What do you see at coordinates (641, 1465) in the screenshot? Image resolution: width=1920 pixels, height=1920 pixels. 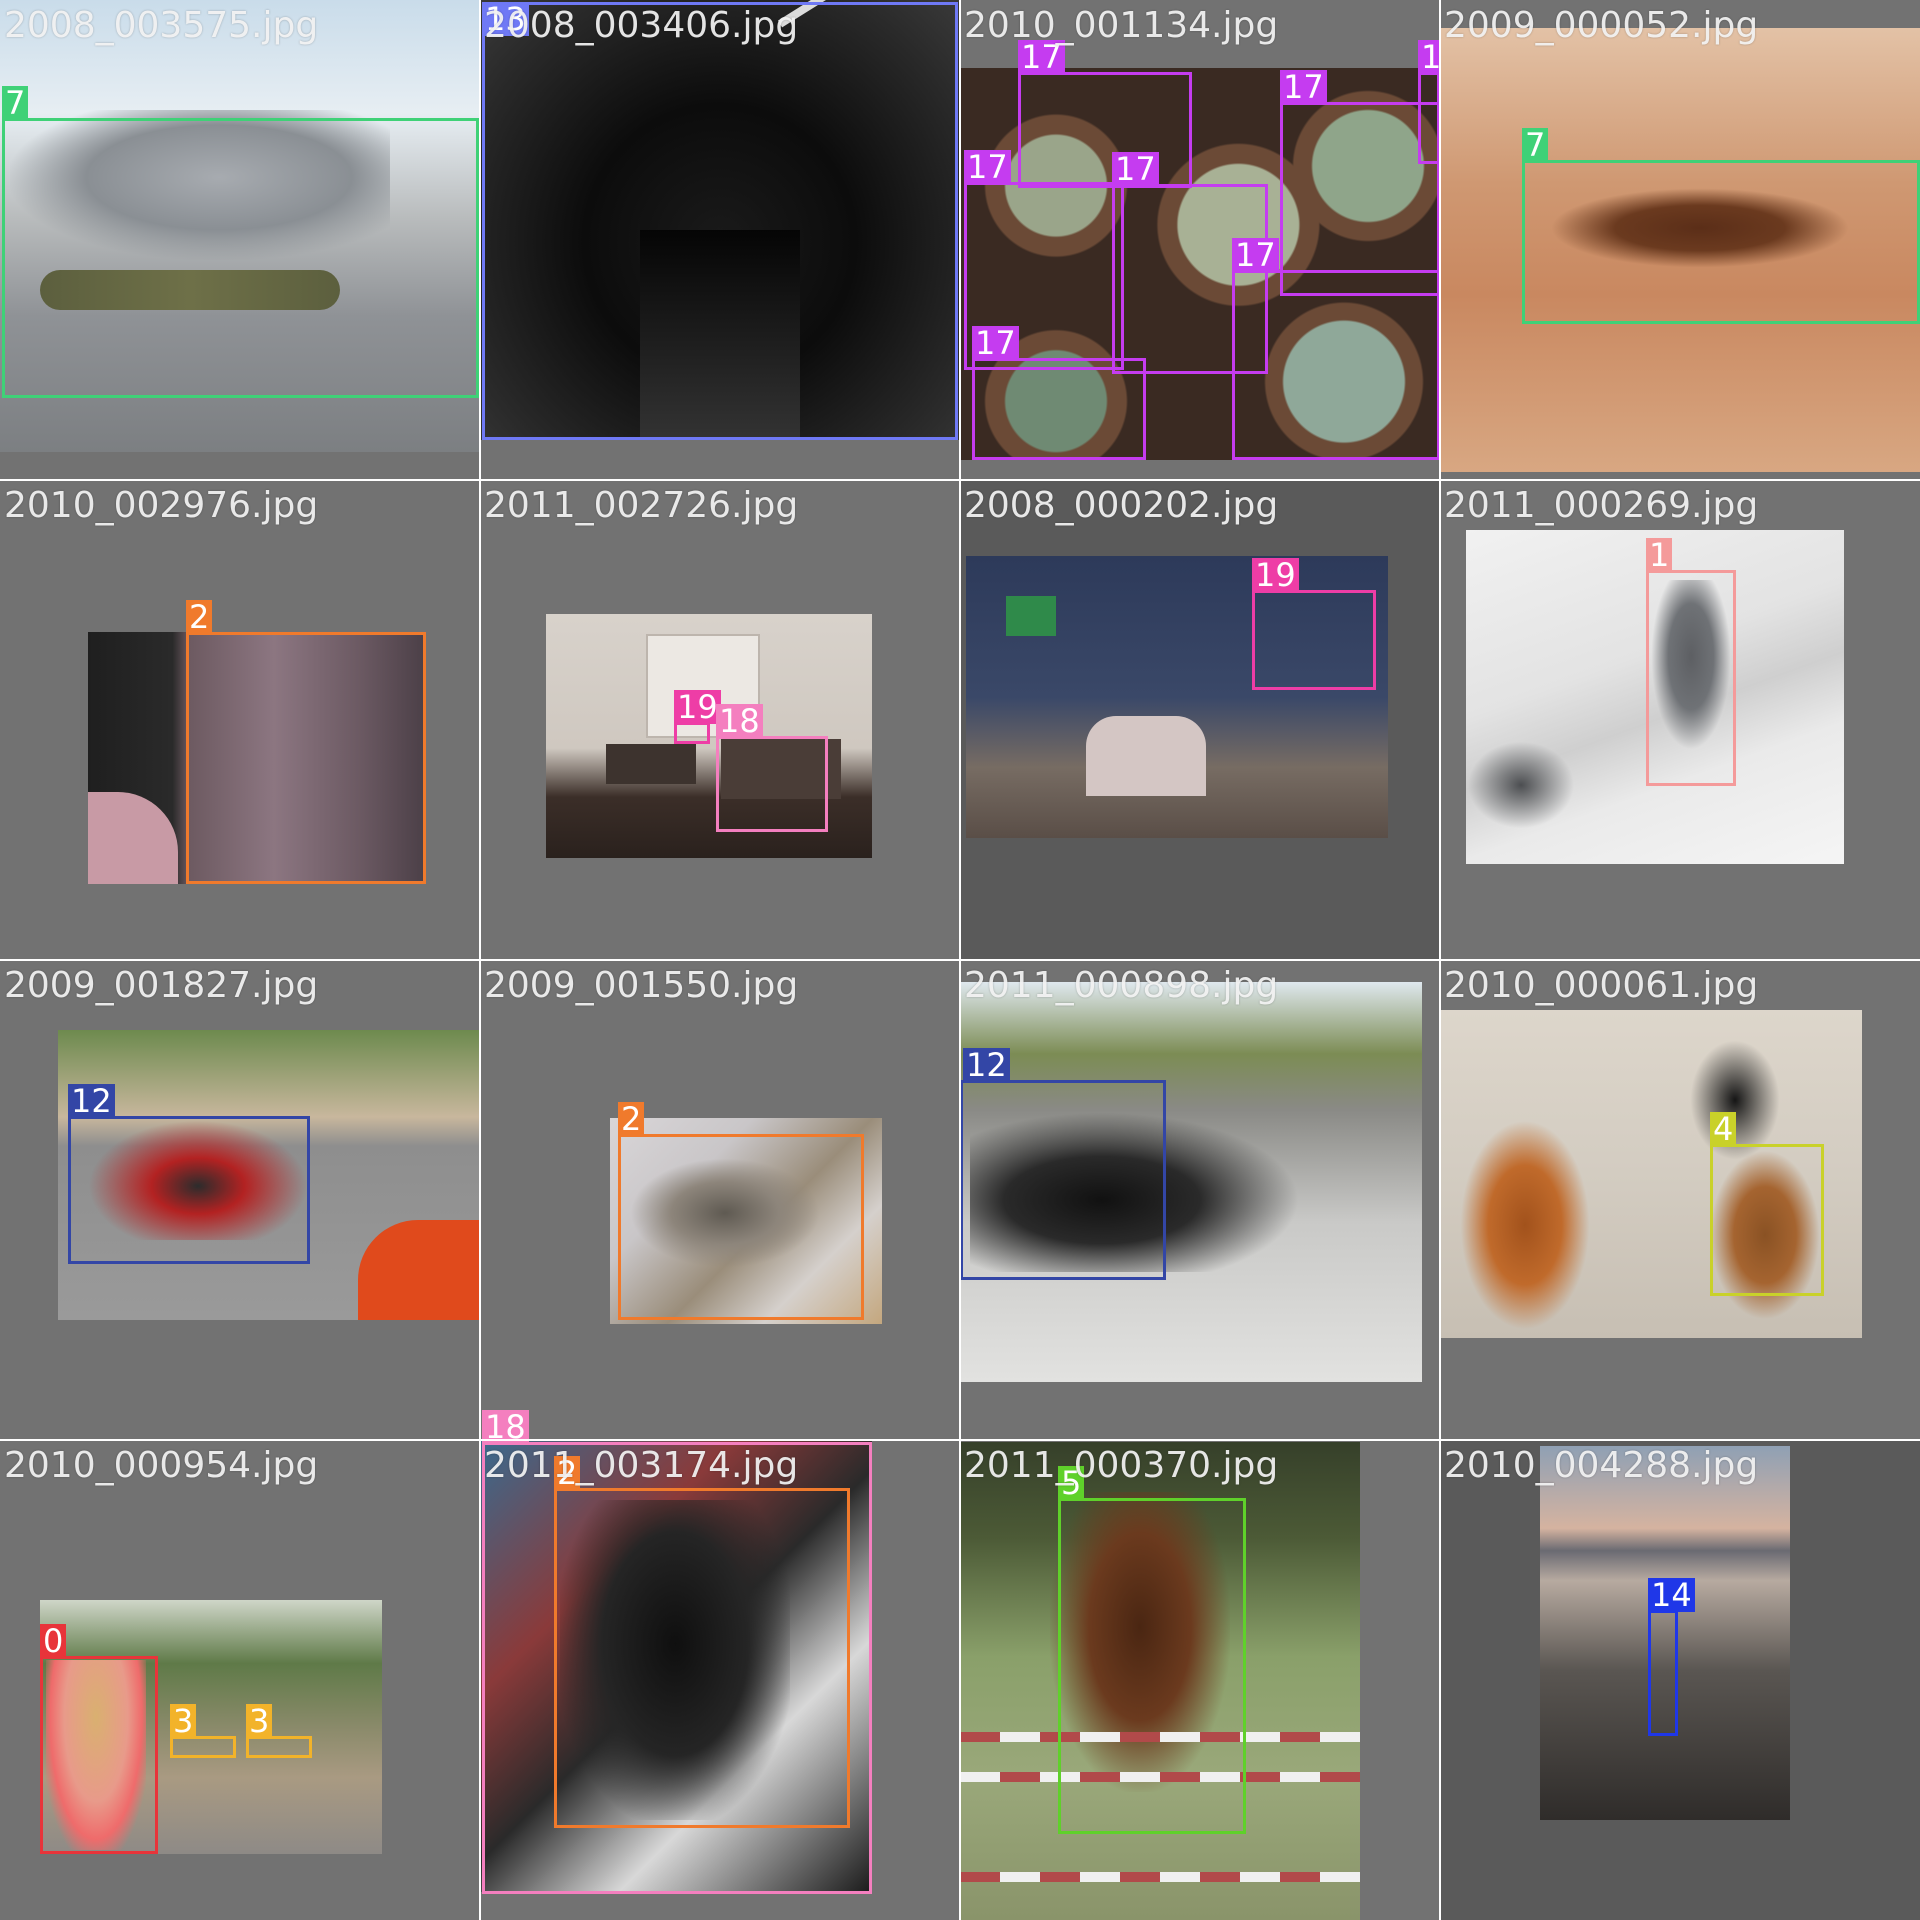 I see `filename-label: 2011_003174.jpg` at bounding box center [641, 1465].